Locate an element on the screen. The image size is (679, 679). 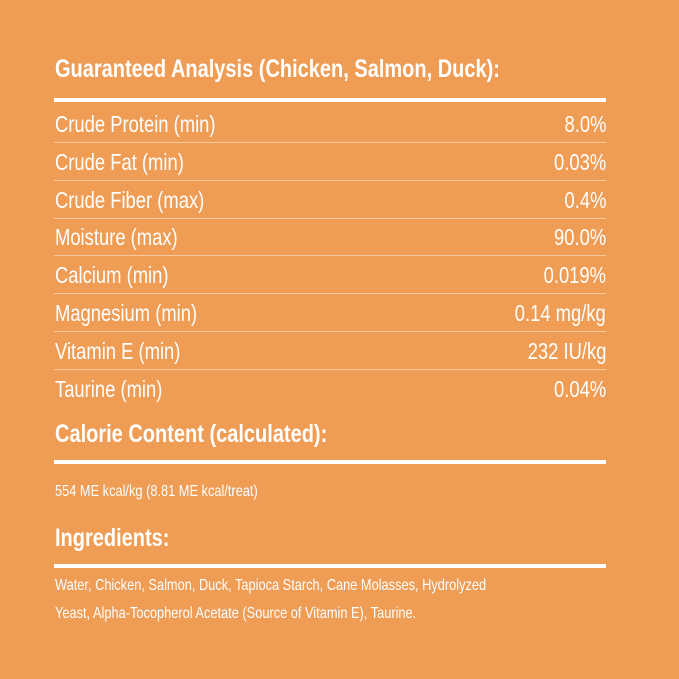
nutrient-label: Crude Fiber (max) is located at coordinates (130, 199).